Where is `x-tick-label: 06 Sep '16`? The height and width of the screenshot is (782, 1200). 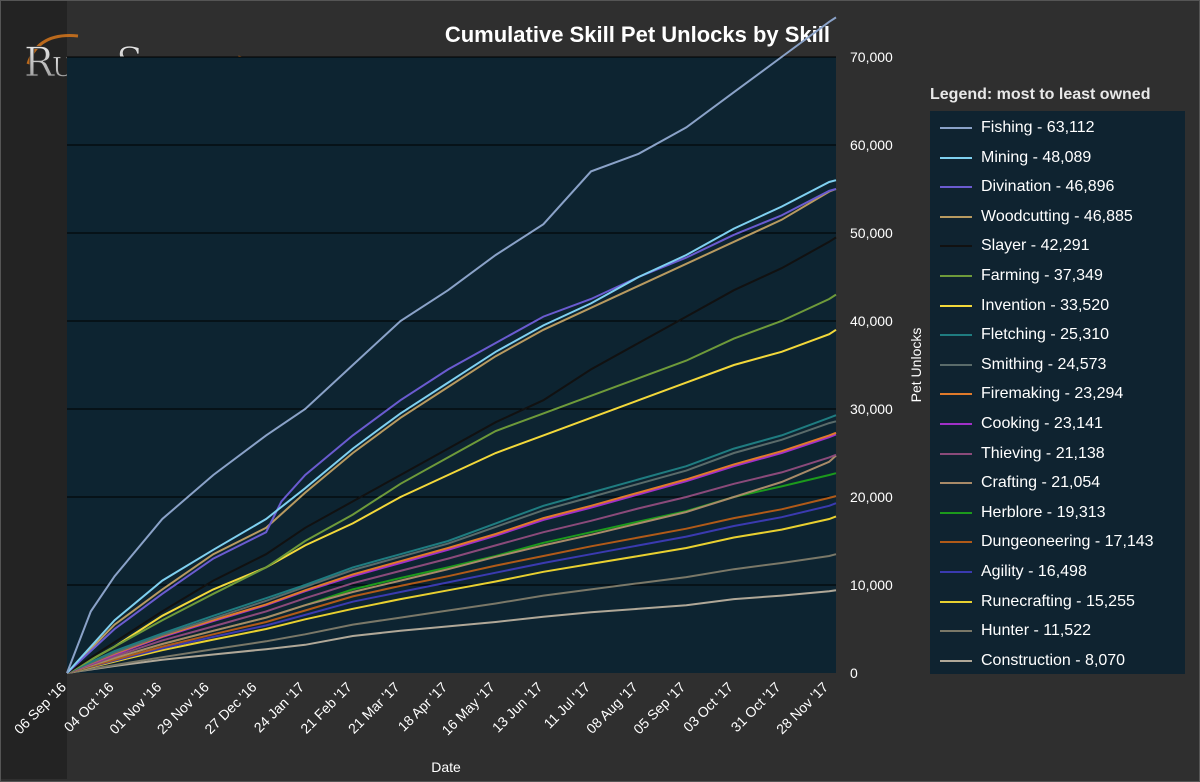 x-tick-label: 06 Sep '16 is located at coordinates (40, 708).